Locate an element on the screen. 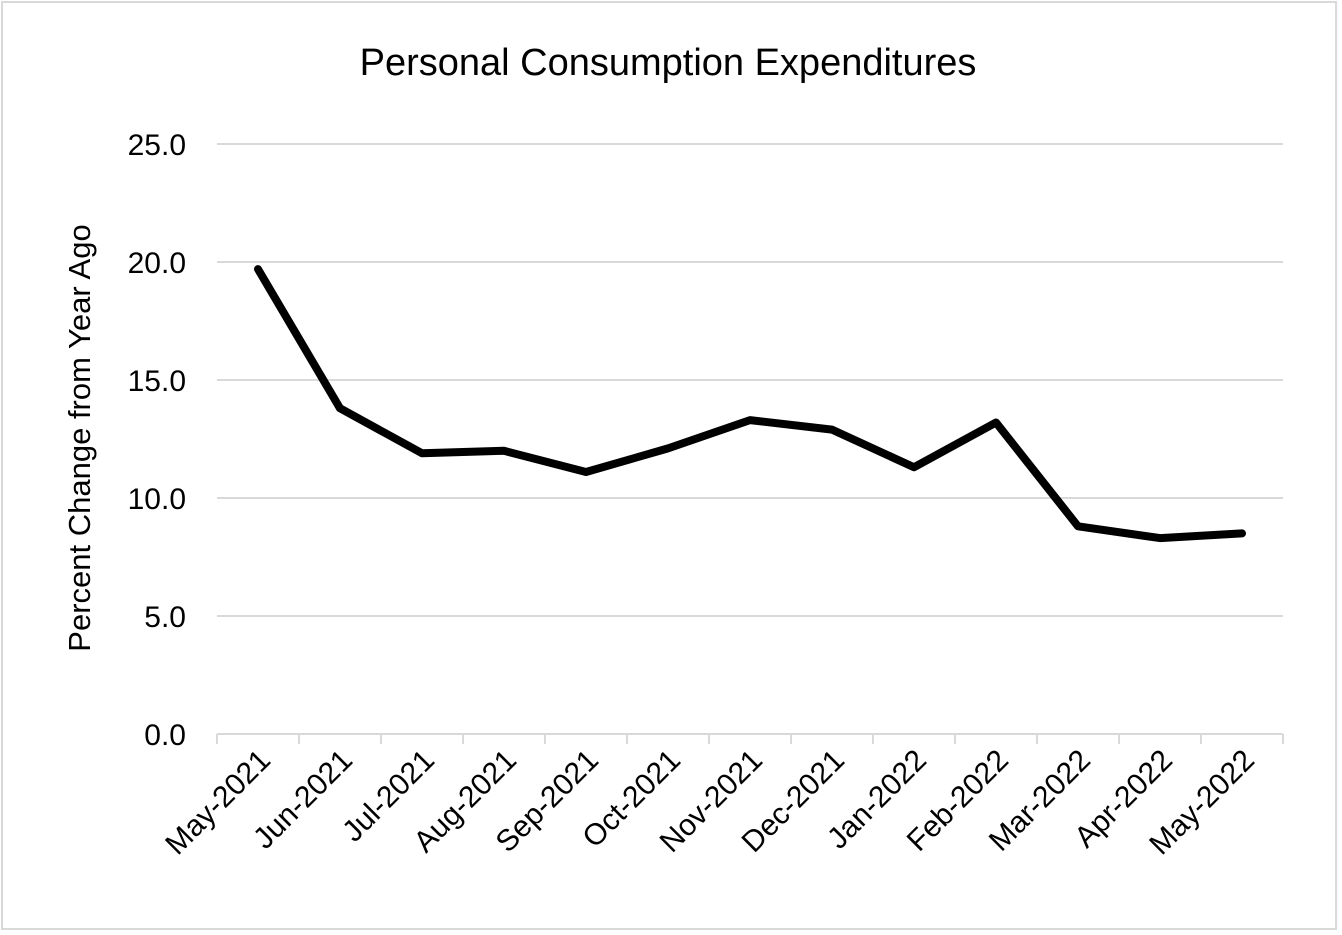  y-axis-ticks: 0.0 5.0 10.0 15.0 20.0 25.0 is located at coordinates (157, 440).